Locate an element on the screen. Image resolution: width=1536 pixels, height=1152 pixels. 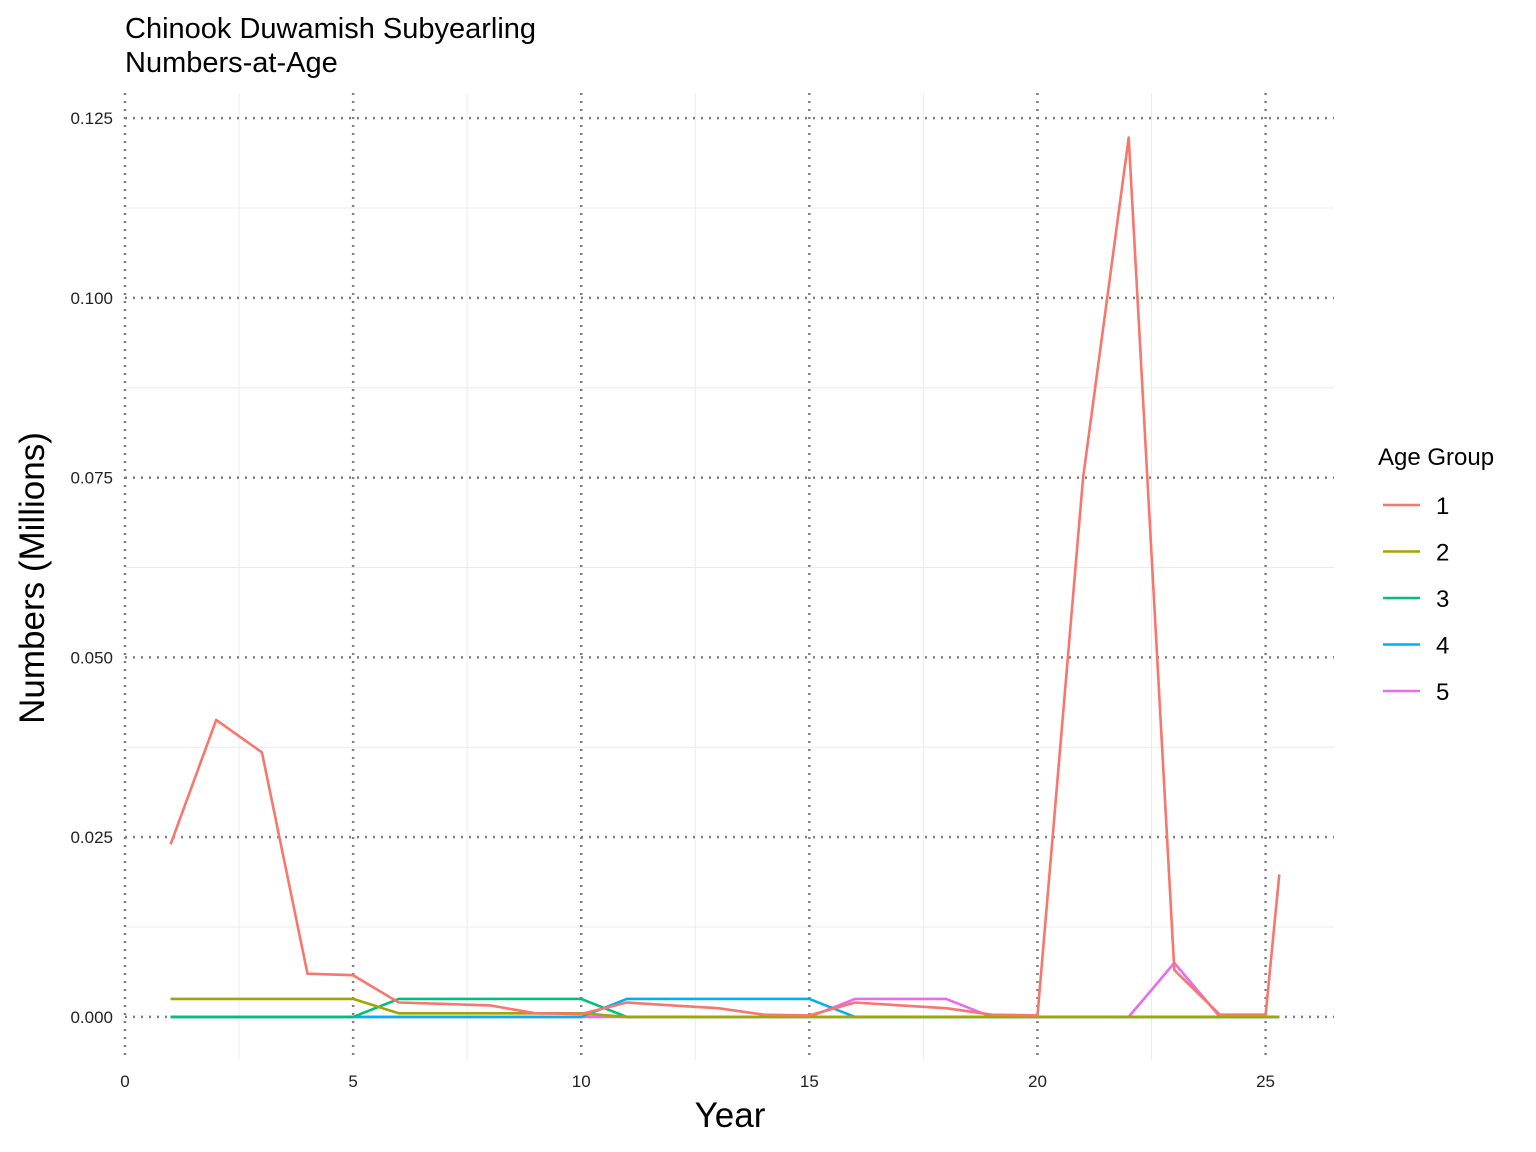
x-tick-label: 0 is located at coordinates (124, 1081).